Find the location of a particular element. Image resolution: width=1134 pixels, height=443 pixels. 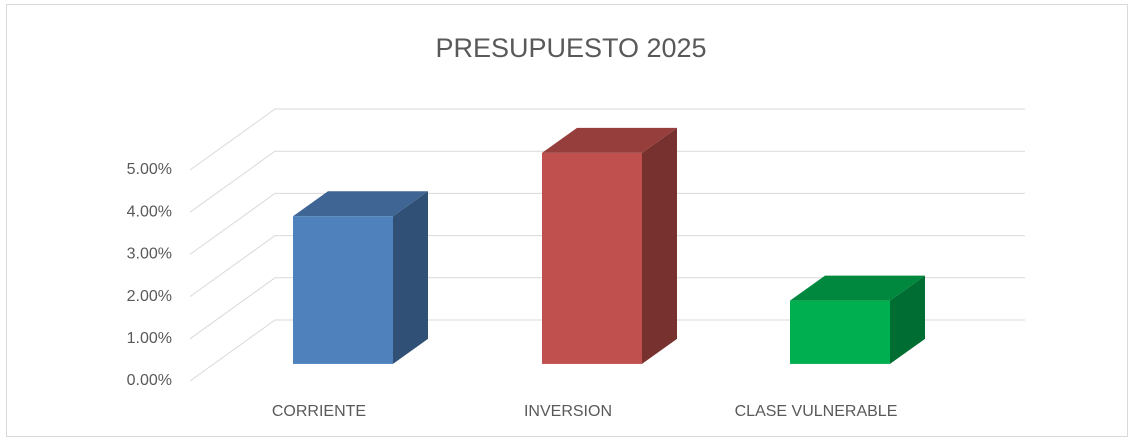

y-tick-label: 5.00% is located at coordinates (149, 169).